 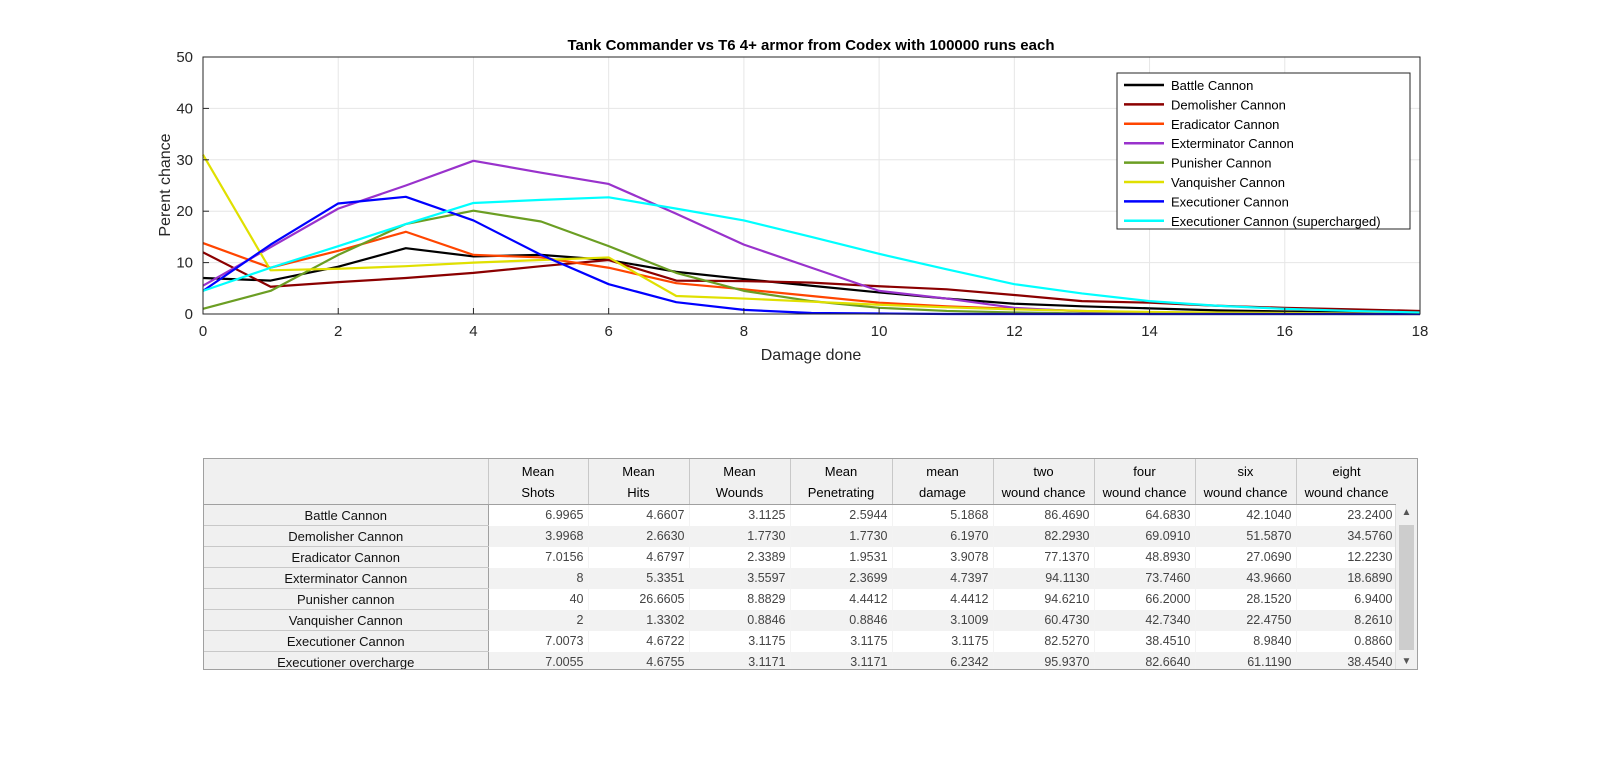 What do you see at coordinates (740, 515) in the screenshot?
I see `table-cell: 3.1125` at bounding box center [740, 515].